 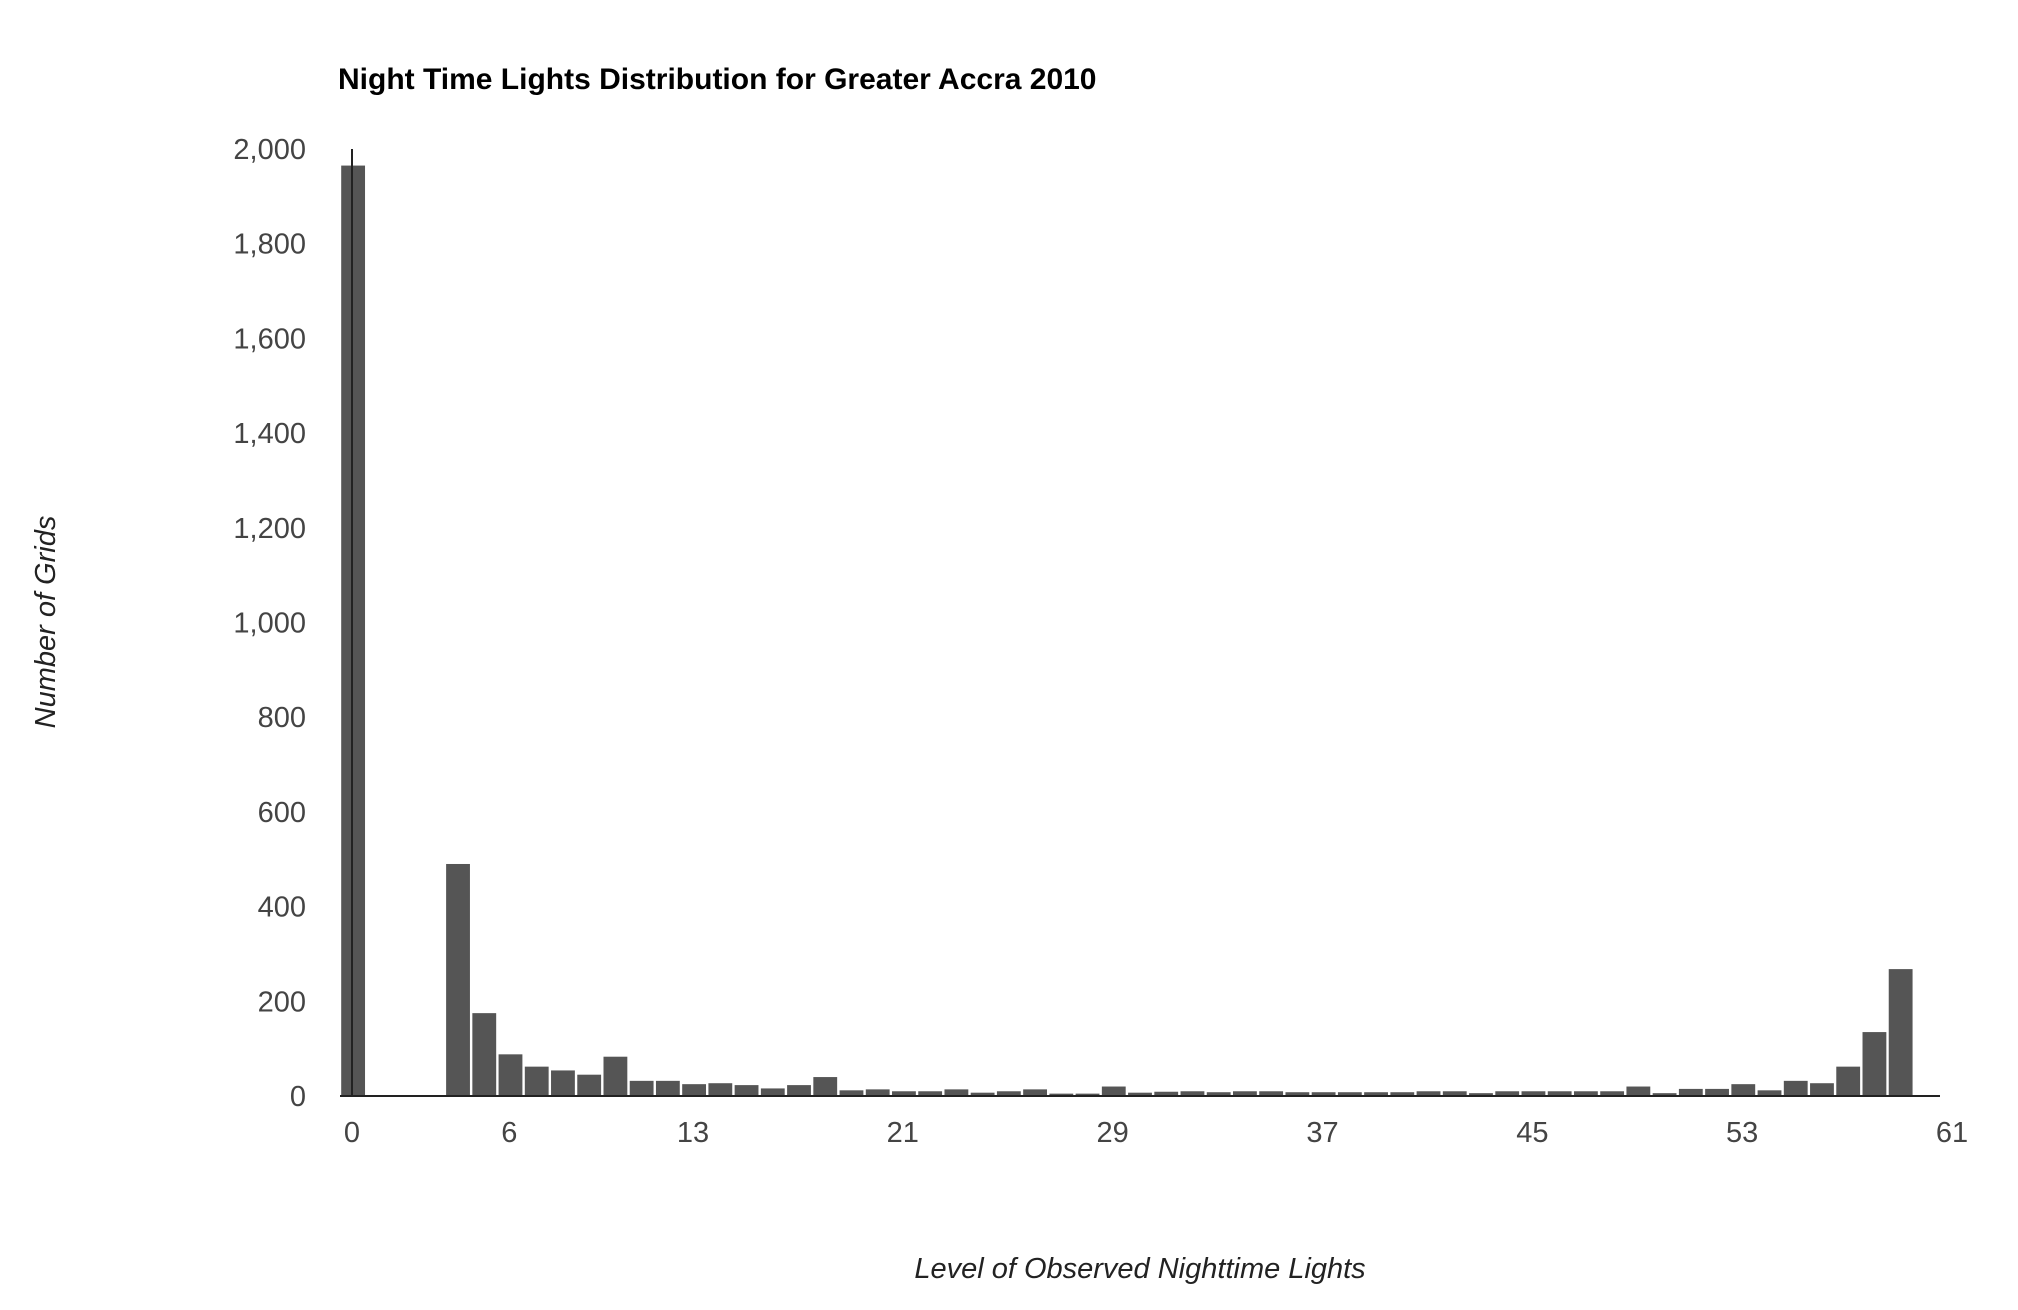 I want to click on y-tick-label: 600, so click(x=282, y=813).